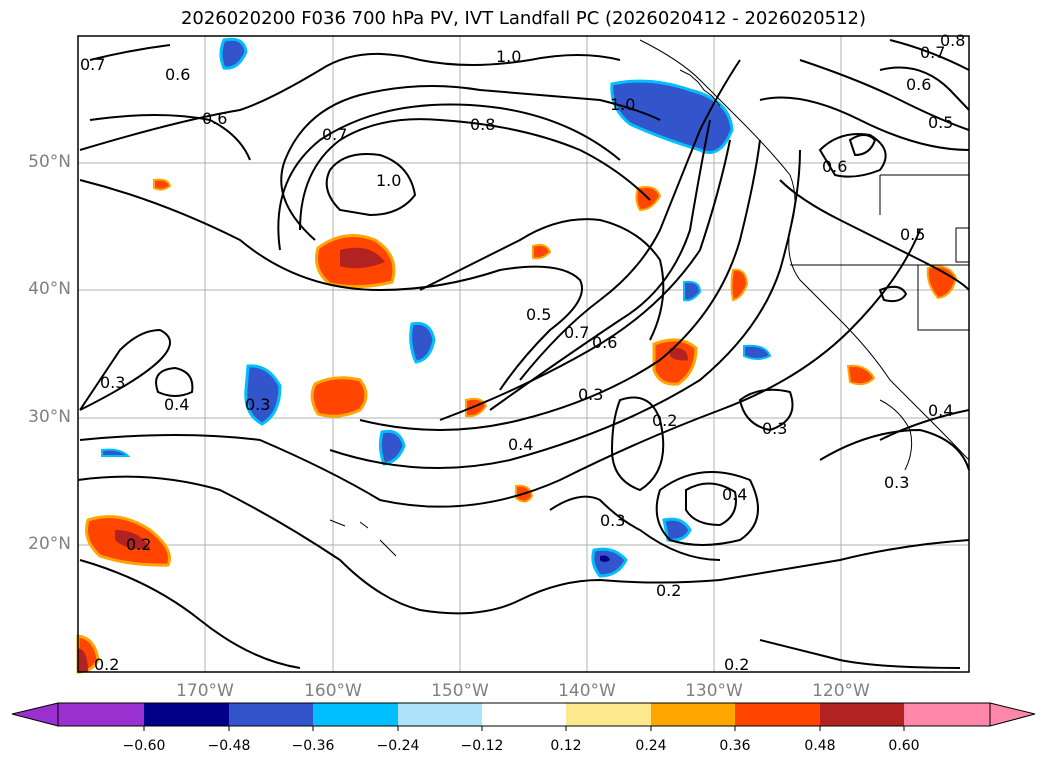  I want to click on lon-label-150w: 150°W, so click(460, 691).